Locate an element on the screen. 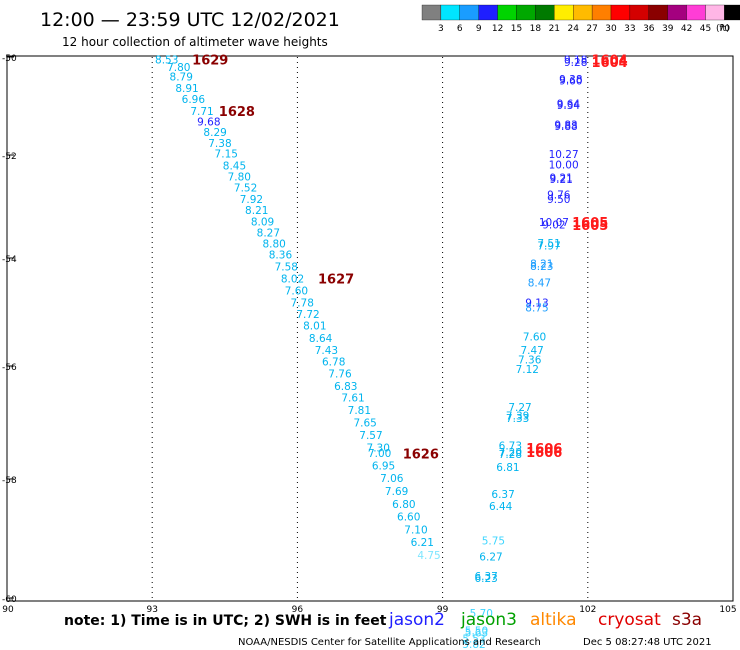  color-scale-bar is located at coordinates (580, 12).